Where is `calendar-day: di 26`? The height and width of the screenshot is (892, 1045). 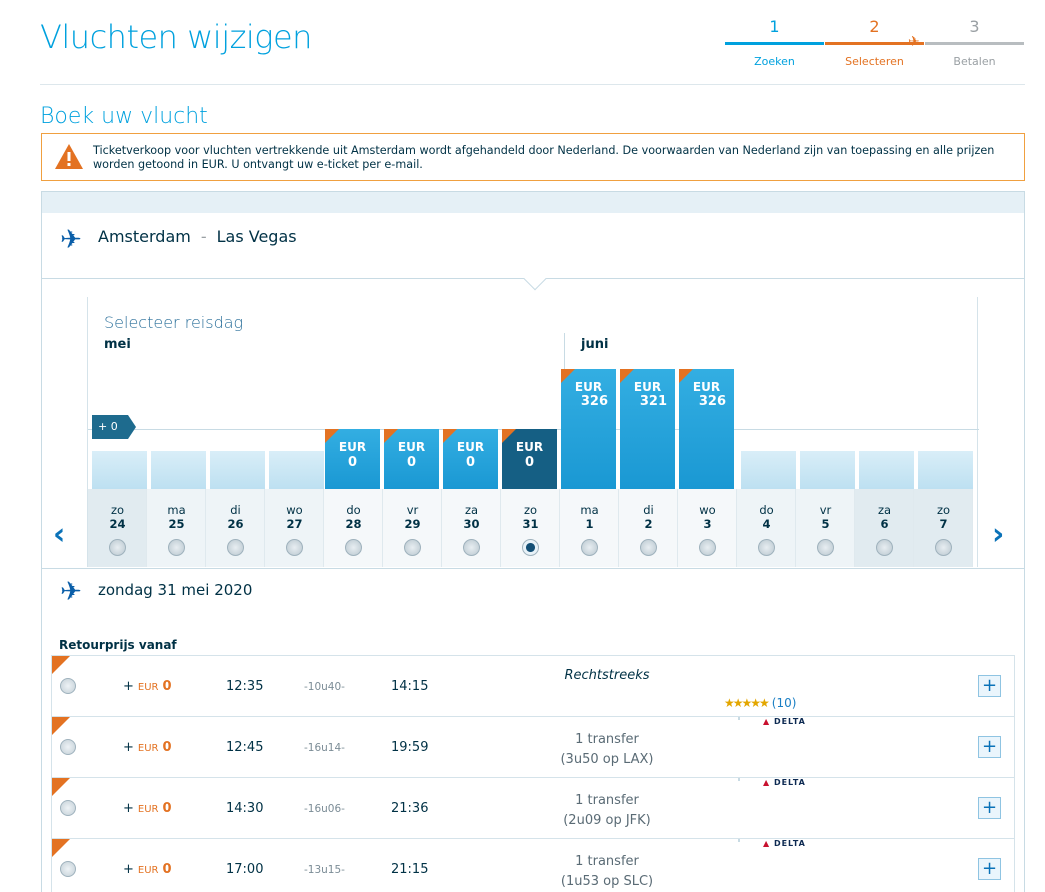
calendar-day: di 26 is located at coordinates (235, 432).